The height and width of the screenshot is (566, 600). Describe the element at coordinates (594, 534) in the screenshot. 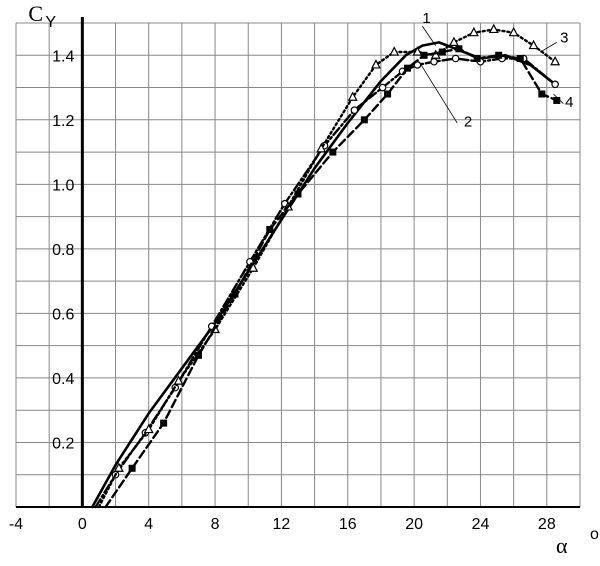

I see `x-axis-label-superscript: o` at that location.